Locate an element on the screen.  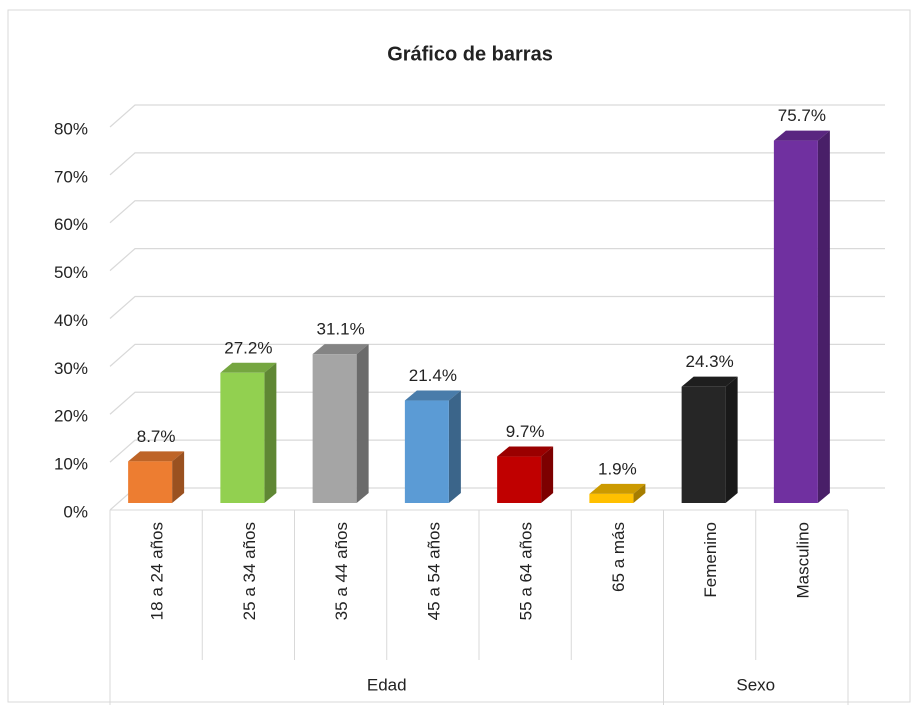
x-tick-label: 18 a 24 años is located at coordinates (157, 571).